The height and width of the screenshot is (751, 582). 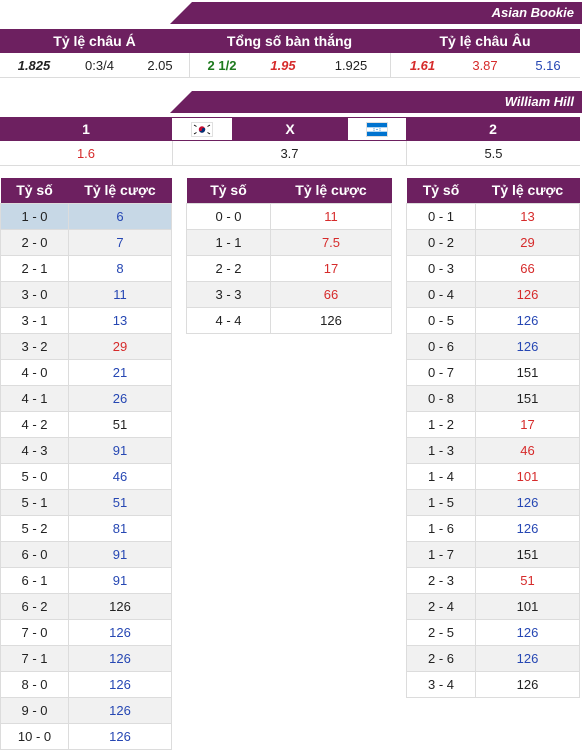 I want to click on odds-cell: 101, so click(x=527, y=476).